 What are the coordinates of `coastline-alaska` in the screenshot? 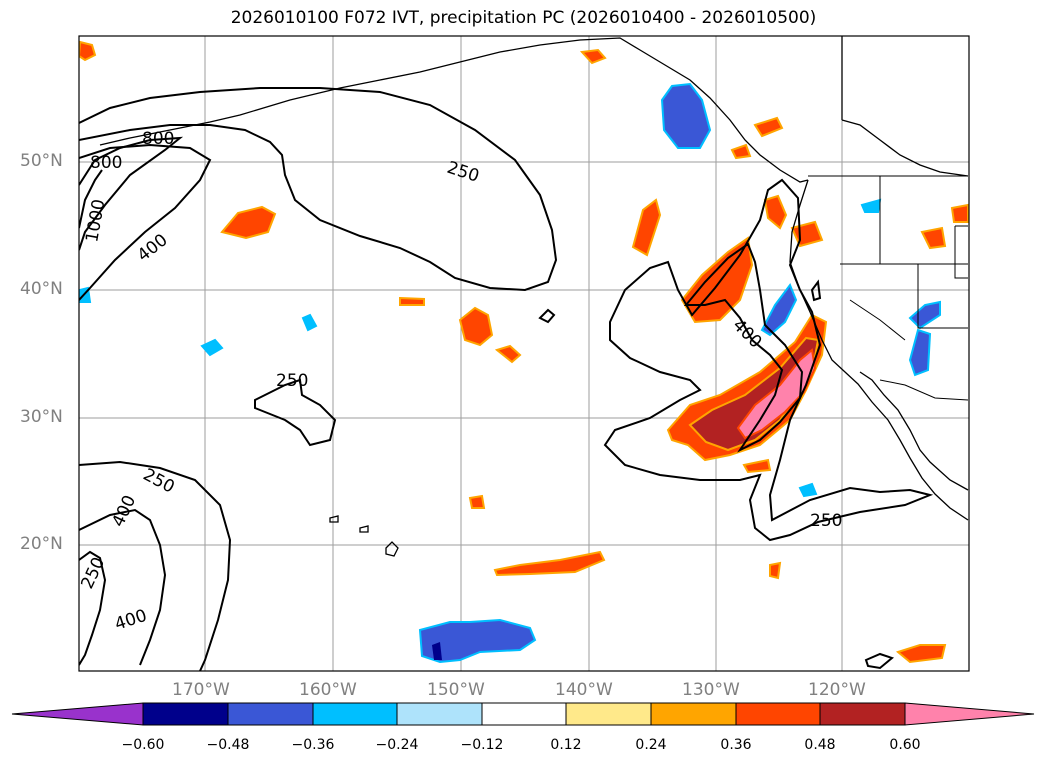 It's located at (454, 110).